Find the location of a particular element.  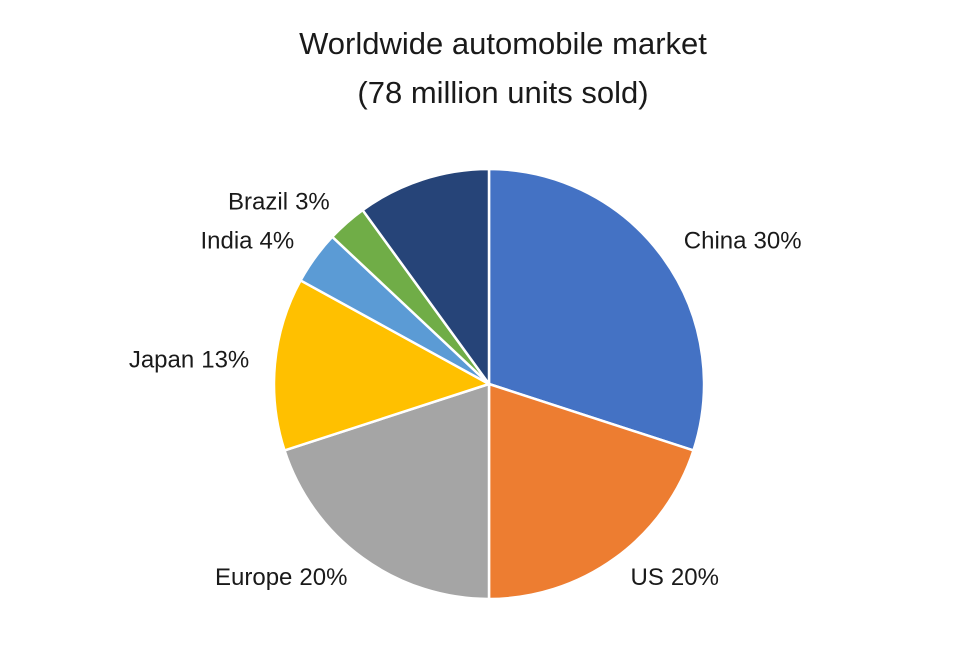

slice-category: Europe is located at coordinates (253, 577).